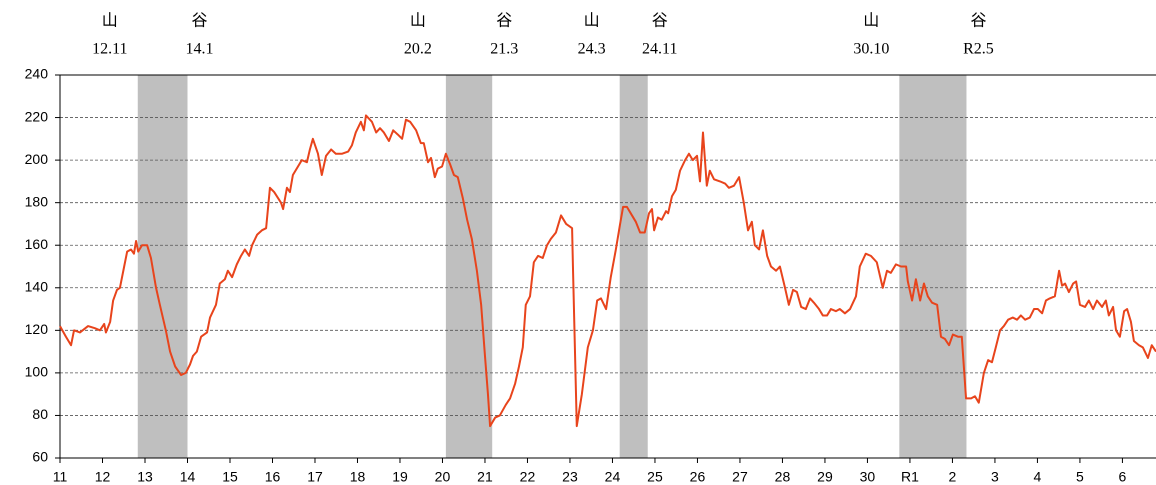 The image size is (1156, 485). Describe the element at coordinates (199, 49) in the screenshot. I see `trough-date: 14.1` at that location.